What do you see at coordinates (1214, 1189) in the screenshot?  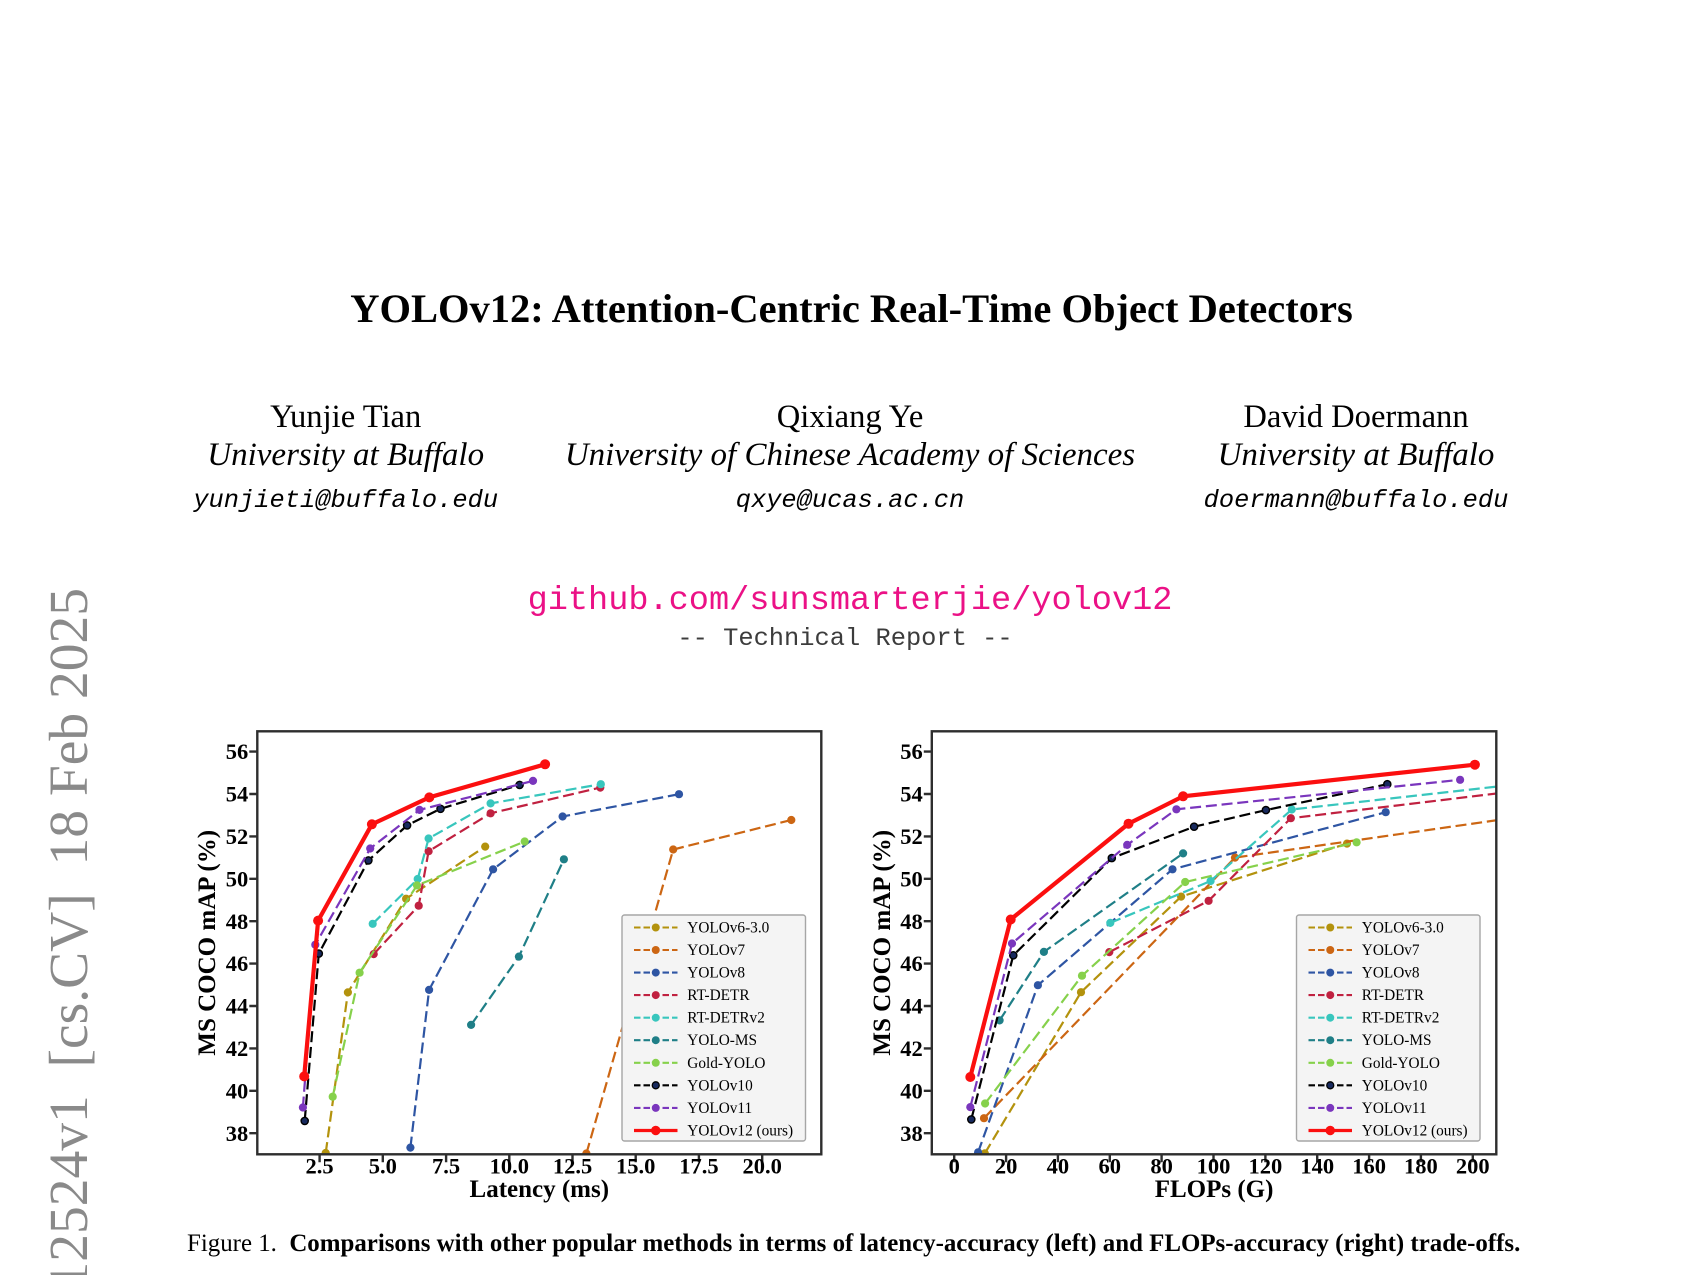 I see `svg-text: FLOPs (G)` at bounding box center [1214, 1189].